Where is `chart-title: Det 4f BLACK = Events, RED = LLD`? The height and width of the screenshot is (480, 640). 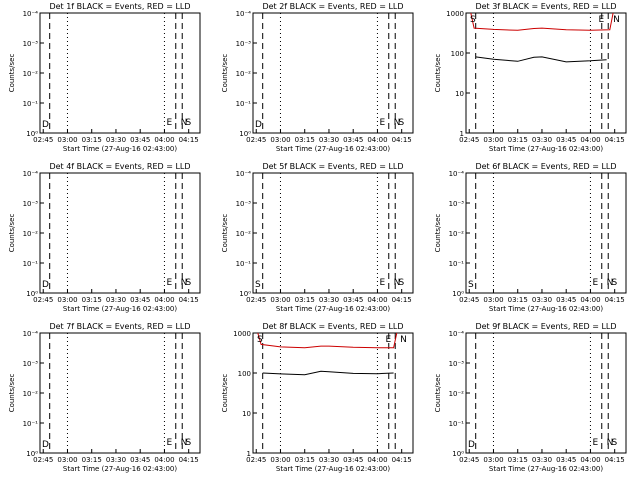 chart-title: Det 4f BLACK = Events, RED = LLD is located at coordinates (119, 166).